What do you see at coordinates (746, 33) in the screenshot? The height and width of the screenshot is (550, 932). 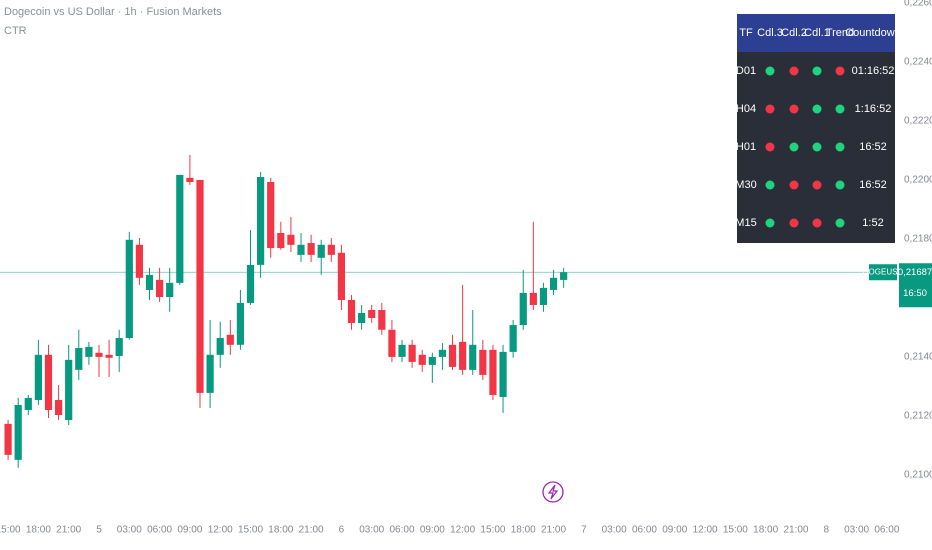 I see `table-header-cell: TF` at bounding box center [746, 33].